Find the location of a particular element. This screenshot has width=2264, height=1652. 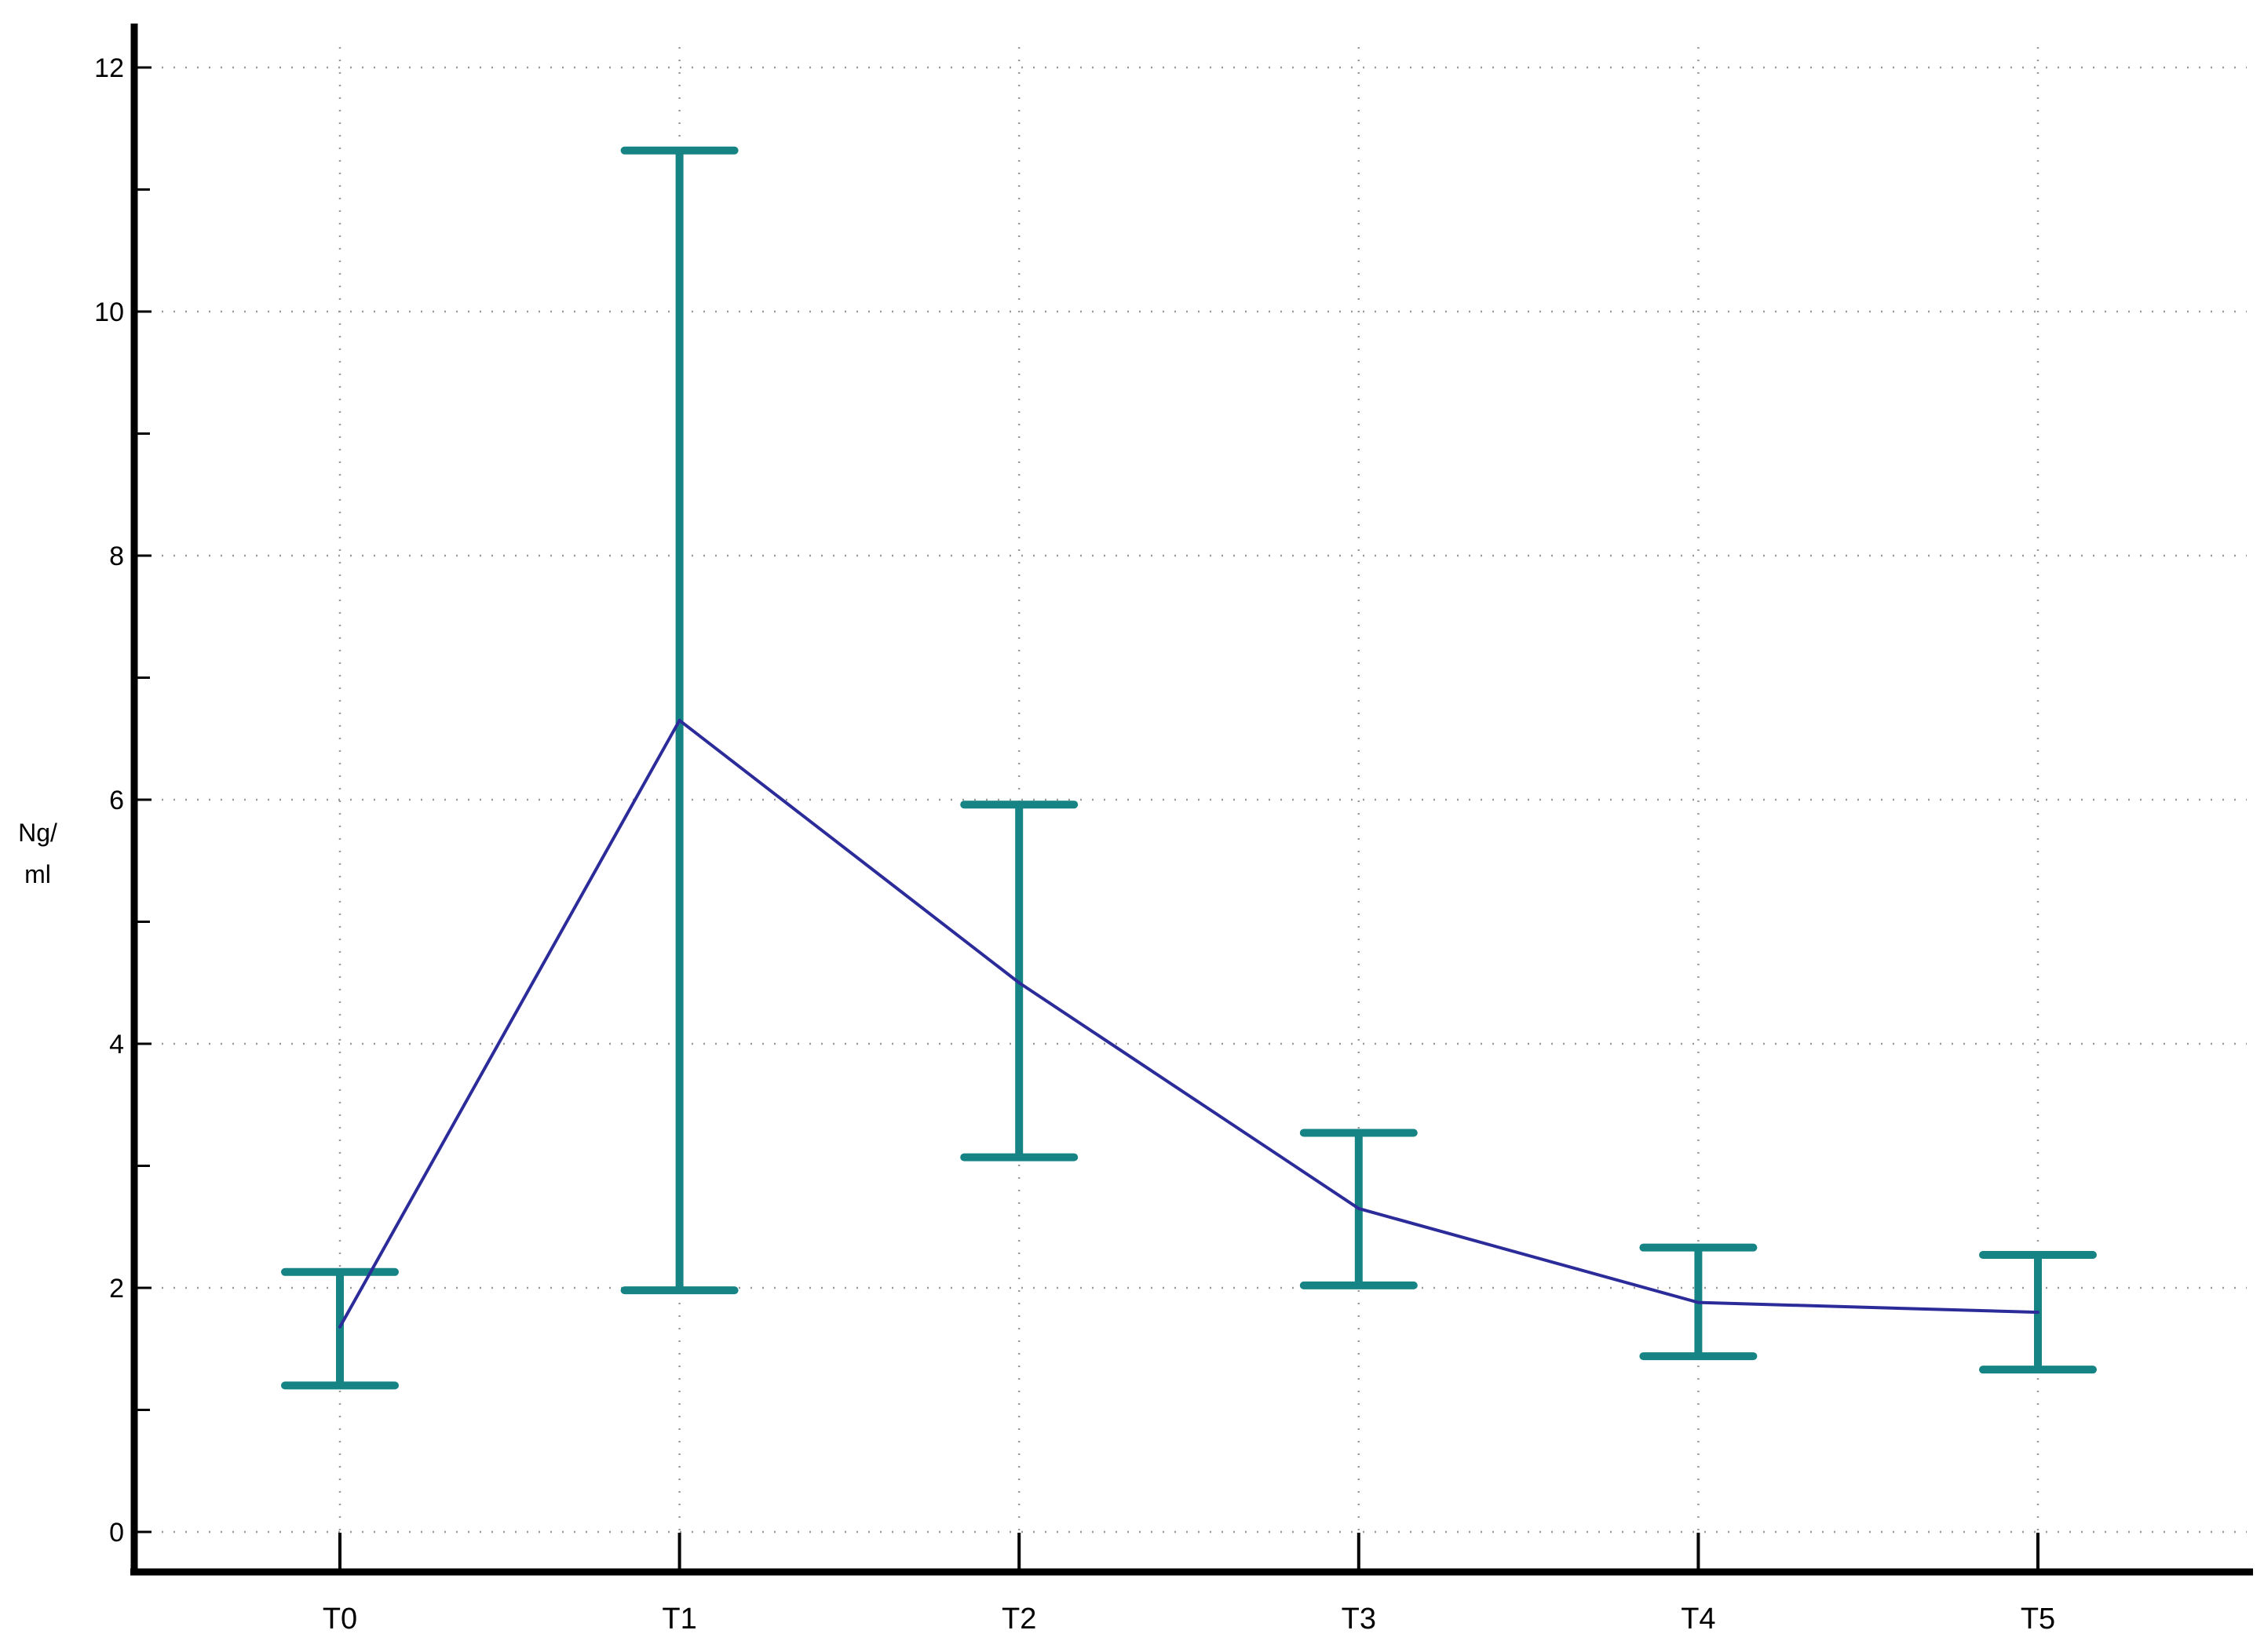

x-tick-label: T4 is located at coordinates (1698, 1619).